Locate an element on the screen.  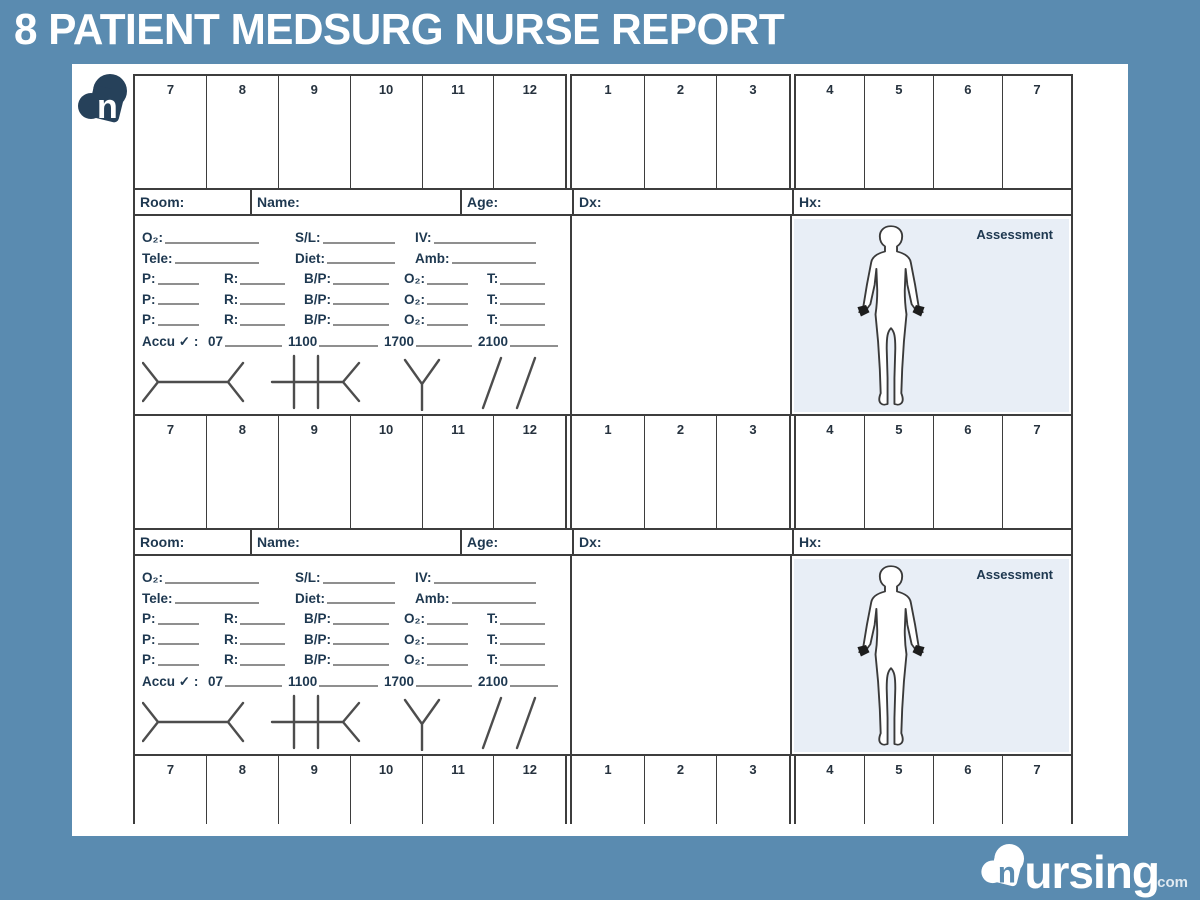
logo-letter: n is located at coordinates (1007, 872).